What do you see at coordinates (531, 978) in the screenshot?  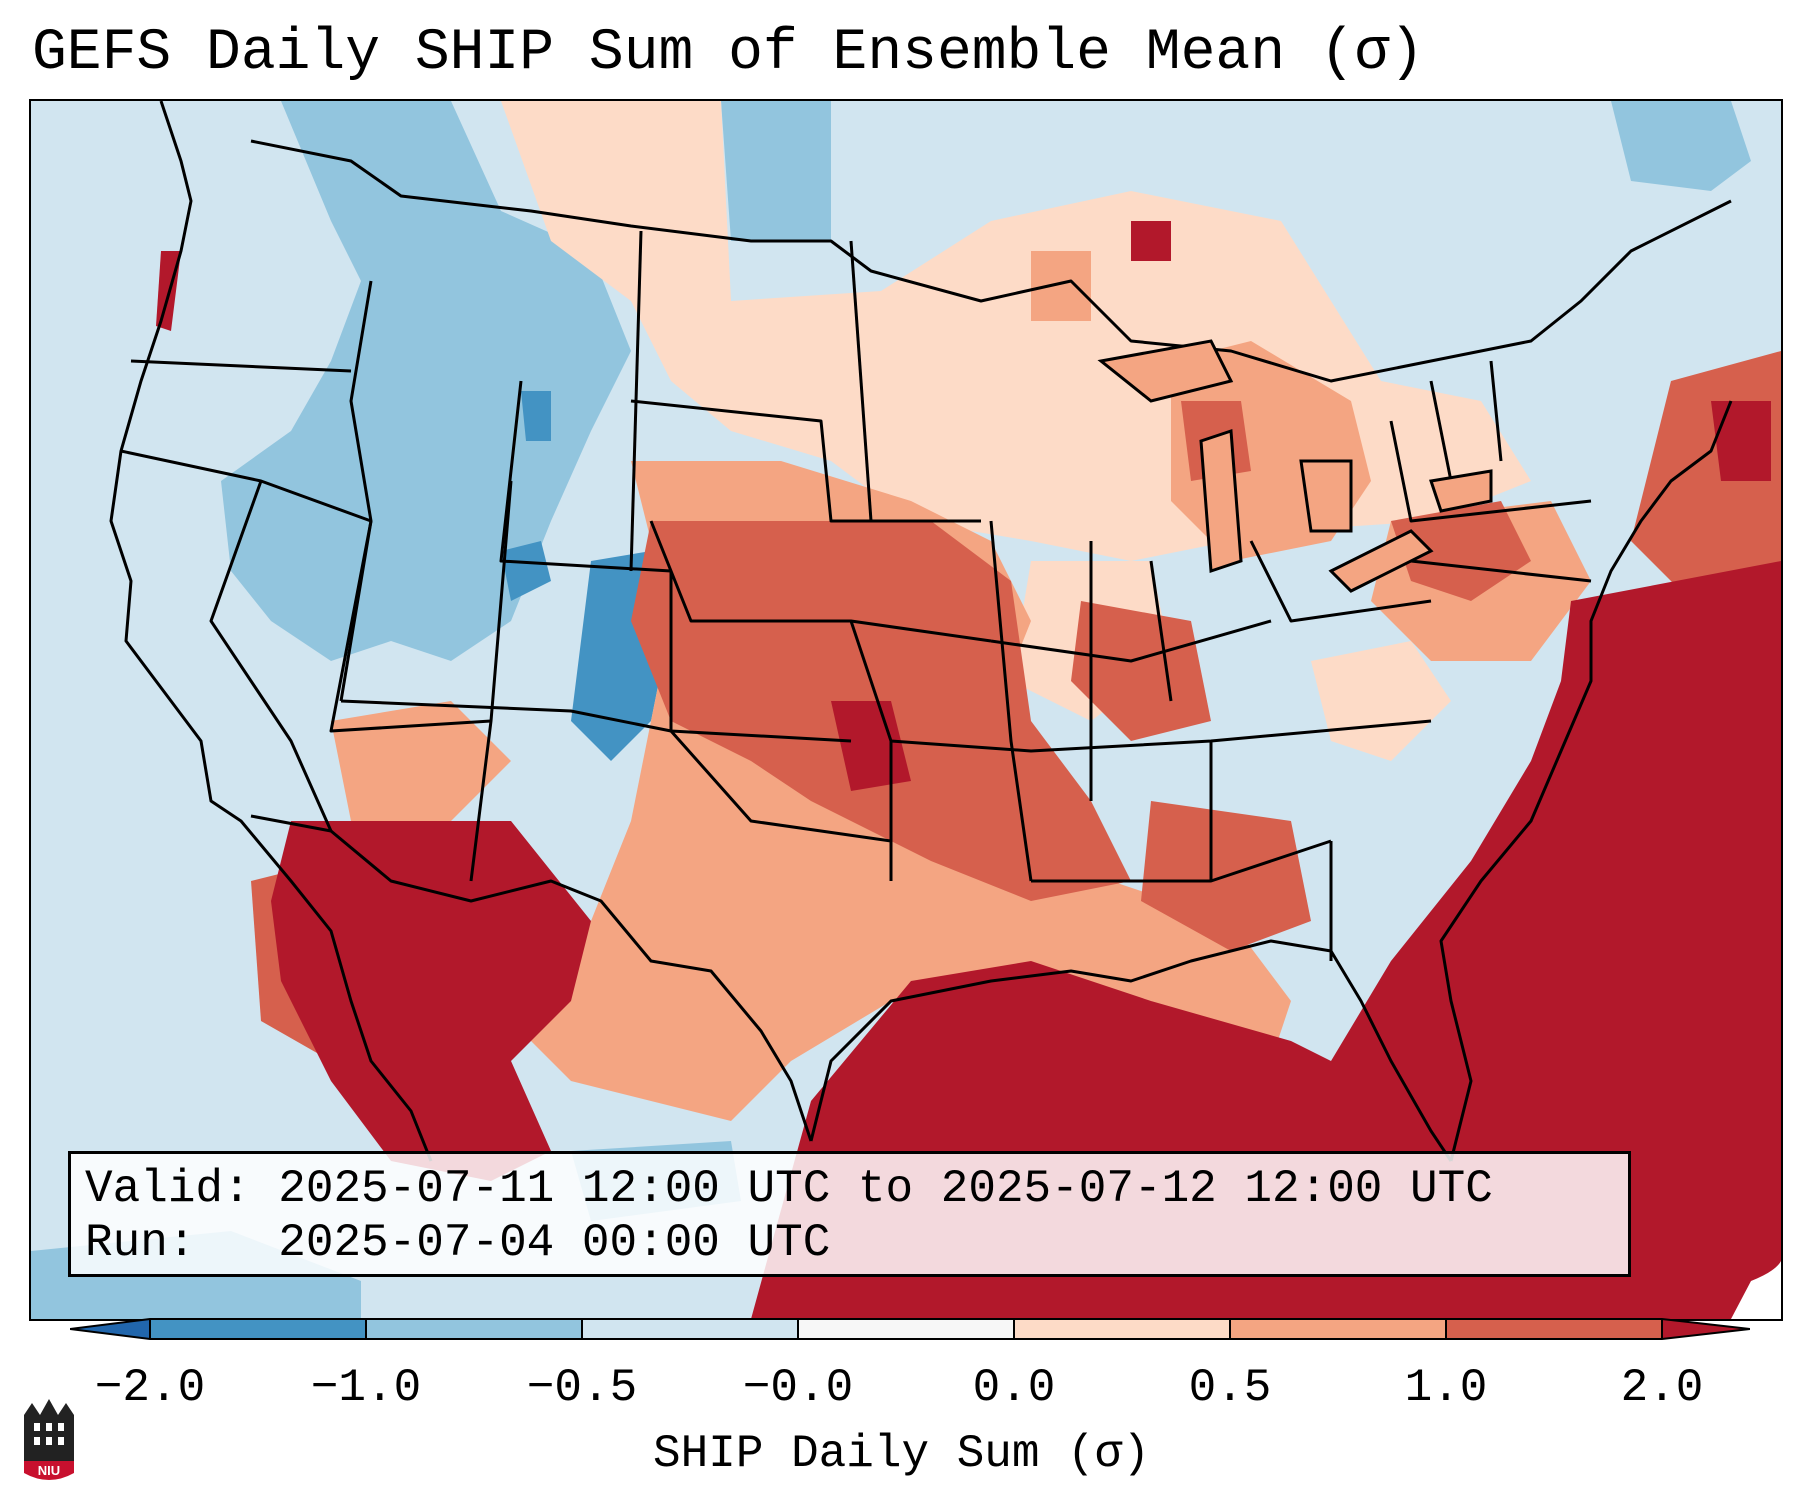 I see `us-mexico-border` at bounding box center [531, 978].